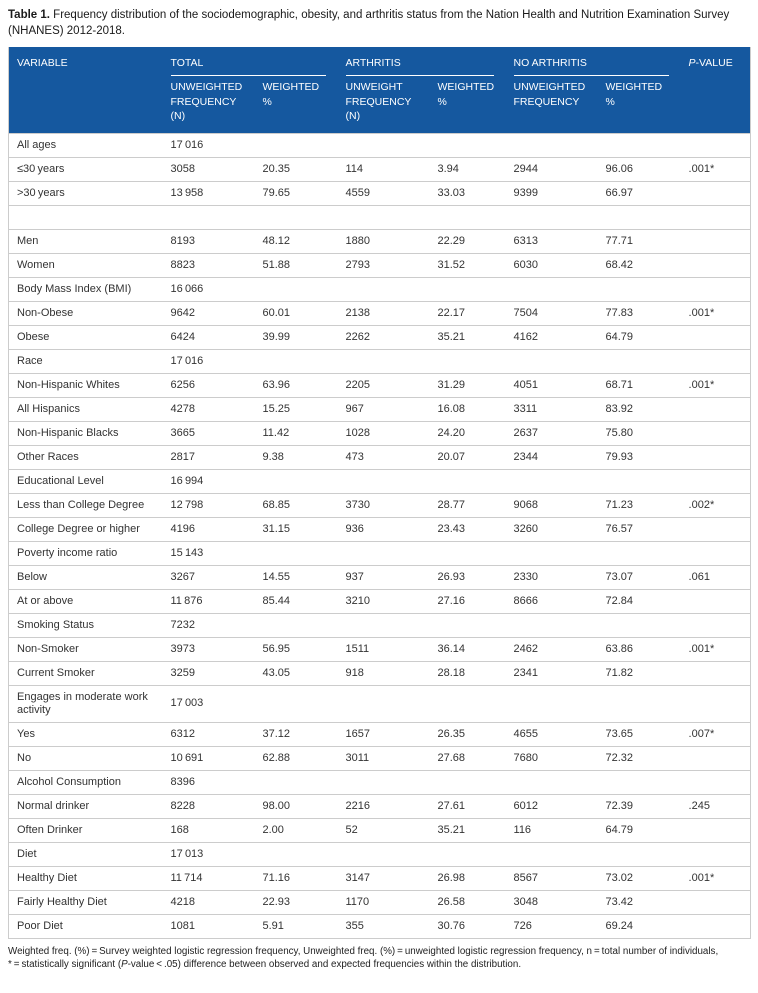 Image resolution: width=758 pixels, height=993 pixels. I want to click on value-cell: 83.92, so click(639, 409).